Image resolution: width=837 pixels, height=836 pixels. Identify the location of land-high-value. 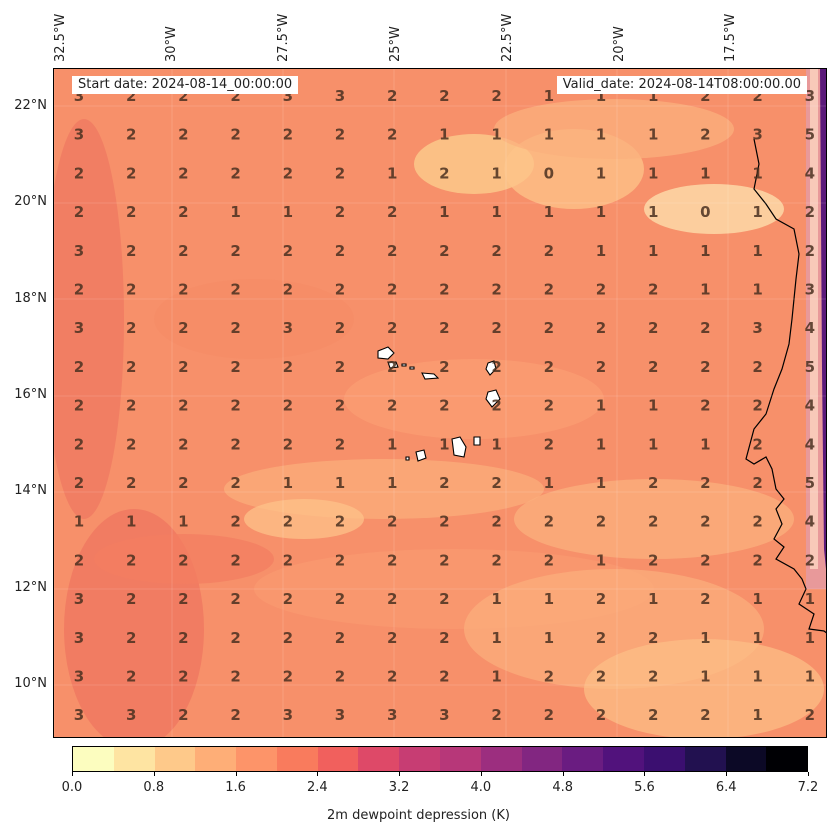
(823, 319).